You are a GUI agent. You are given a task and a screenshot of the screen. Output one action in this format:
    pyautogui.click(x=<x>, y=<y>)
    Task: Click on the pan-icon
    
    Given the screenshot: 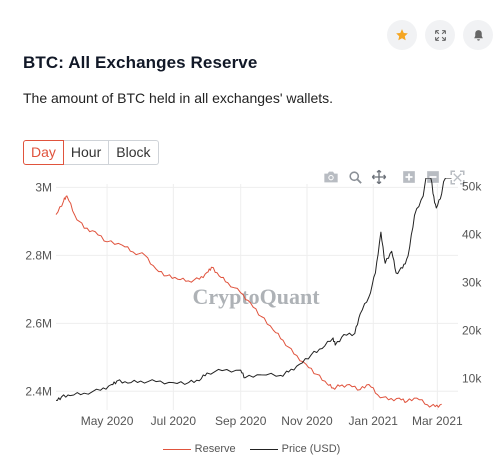 What is the action you would take?
    pyautogui.click(x=379, y=177)
    